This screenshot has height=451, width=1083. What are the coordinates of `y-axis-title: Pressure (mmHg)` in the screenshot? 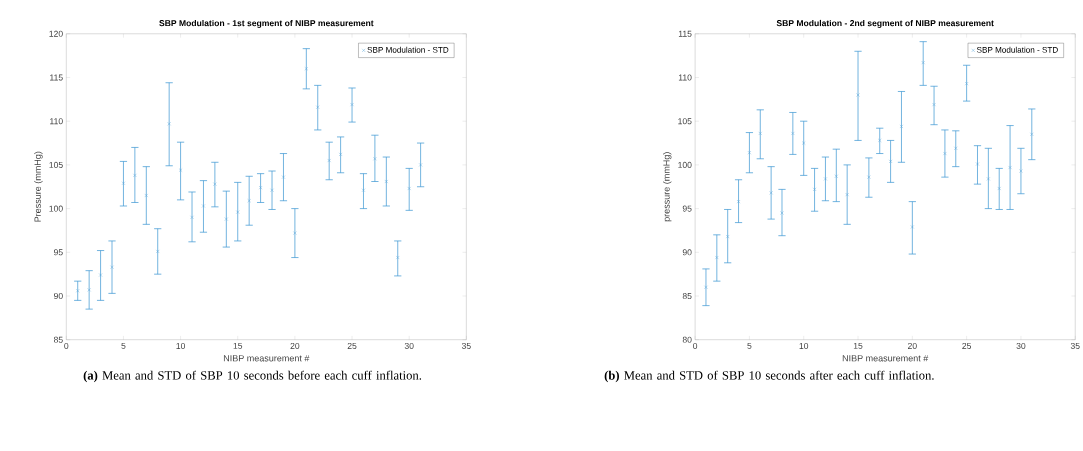 It's located at (38, 186).